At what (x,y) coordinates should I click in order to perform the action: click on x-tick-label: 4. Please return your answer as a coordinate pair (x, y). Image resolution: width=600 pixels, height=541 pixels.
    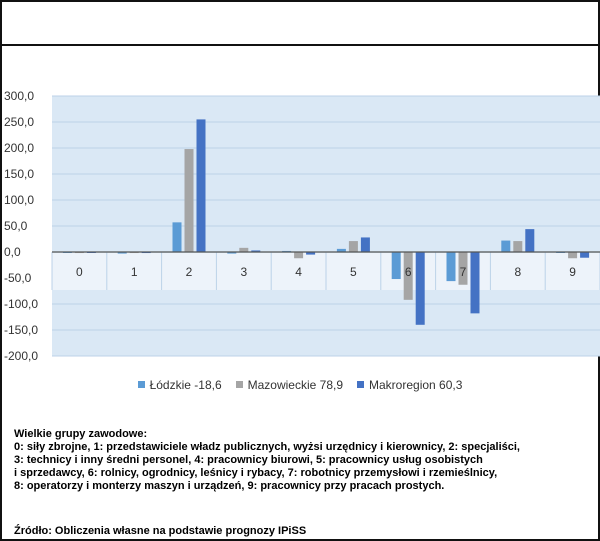
    Looking at the image, I should click on (298, 272).